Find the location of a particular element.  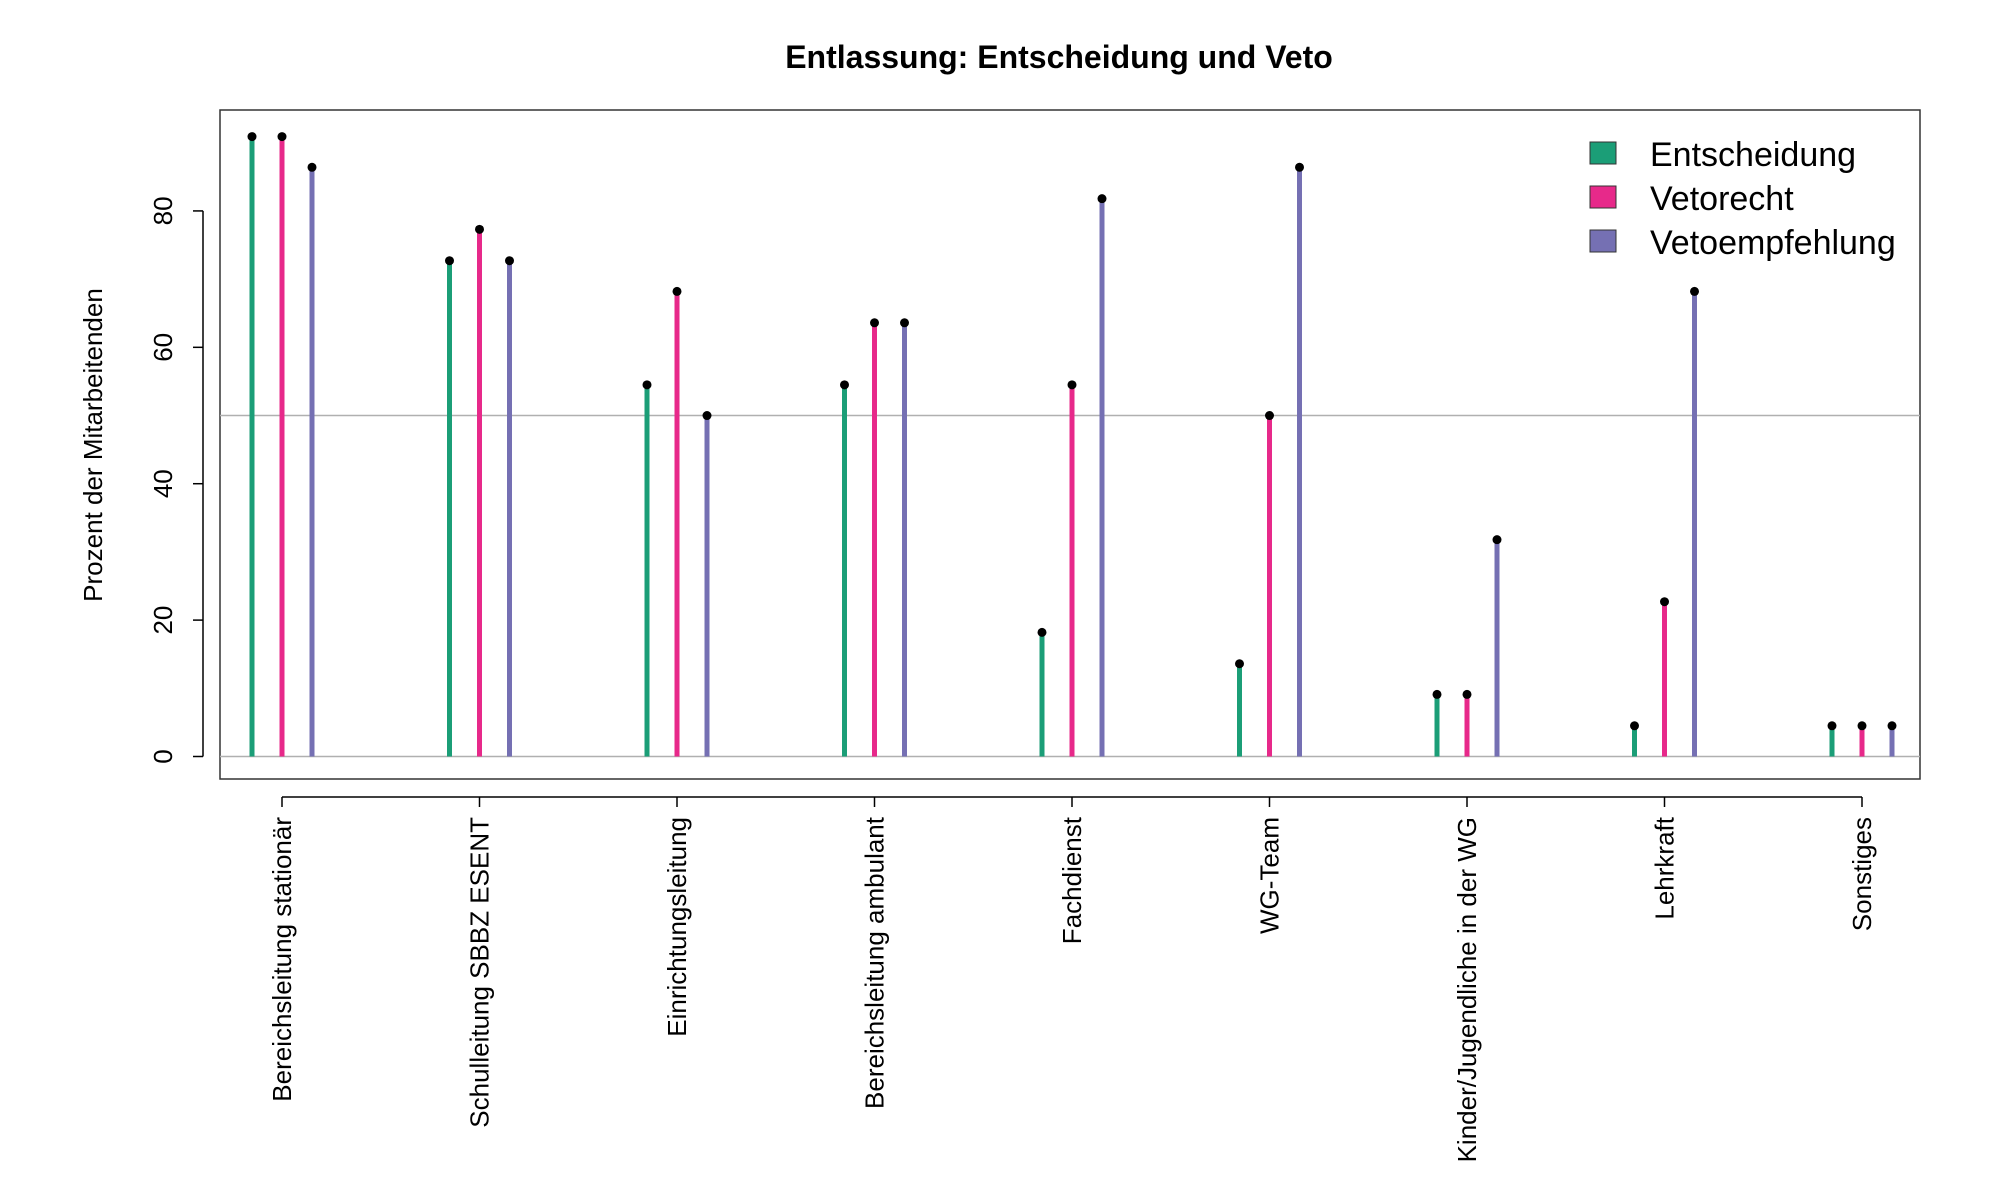

y-tick-label: 80 is located at coordinates (163, 210).